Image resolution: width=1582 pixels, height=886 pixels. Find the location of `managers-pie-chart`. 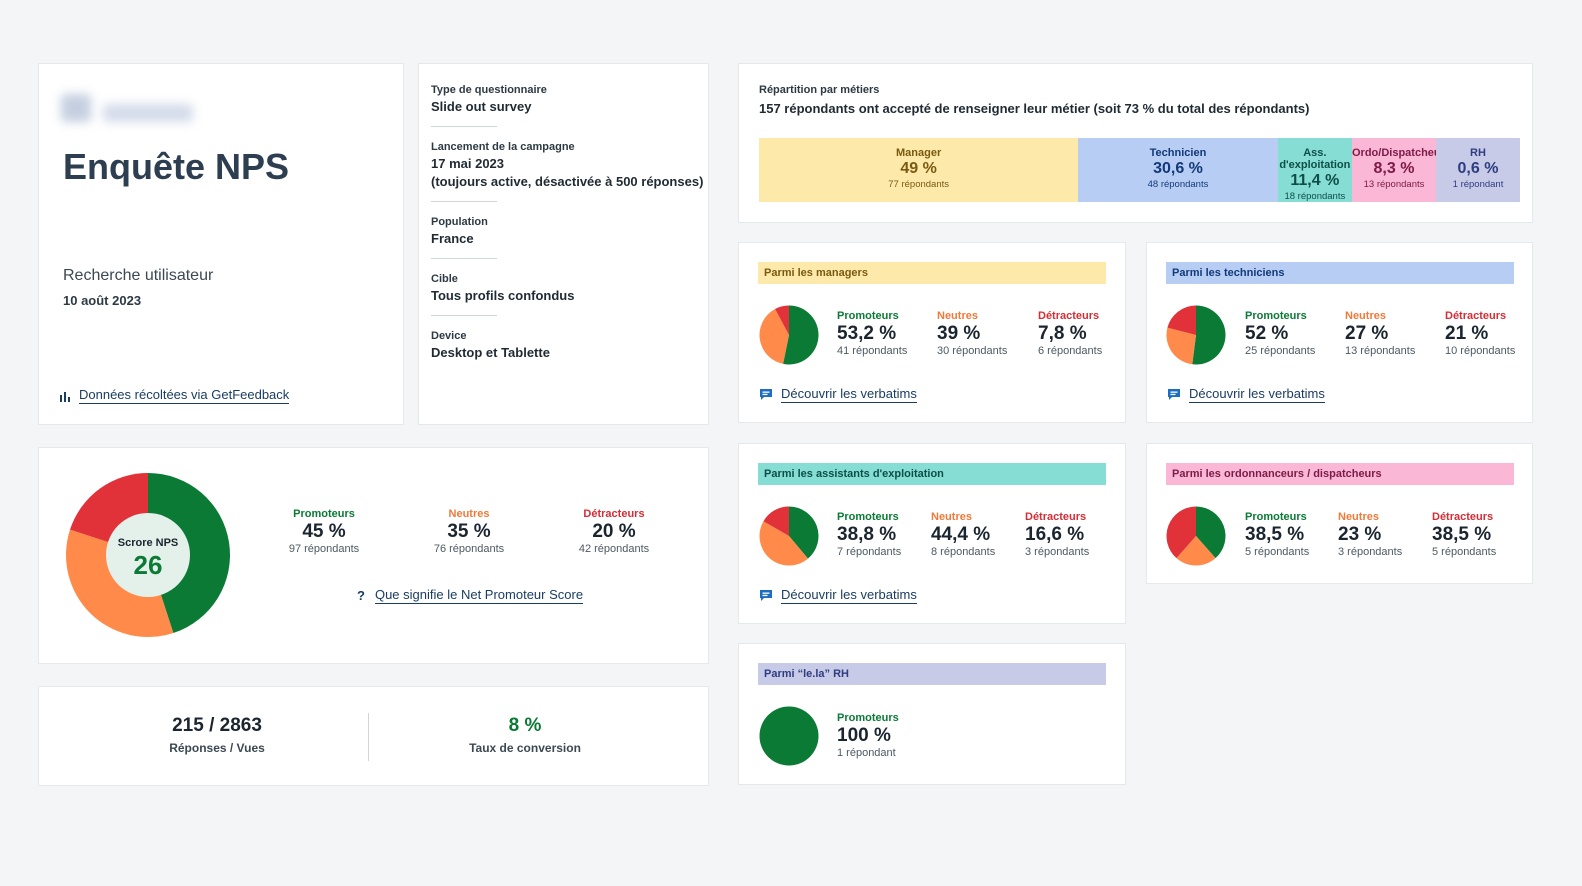

managers-pie-chart is located at coordinates (789, 335).